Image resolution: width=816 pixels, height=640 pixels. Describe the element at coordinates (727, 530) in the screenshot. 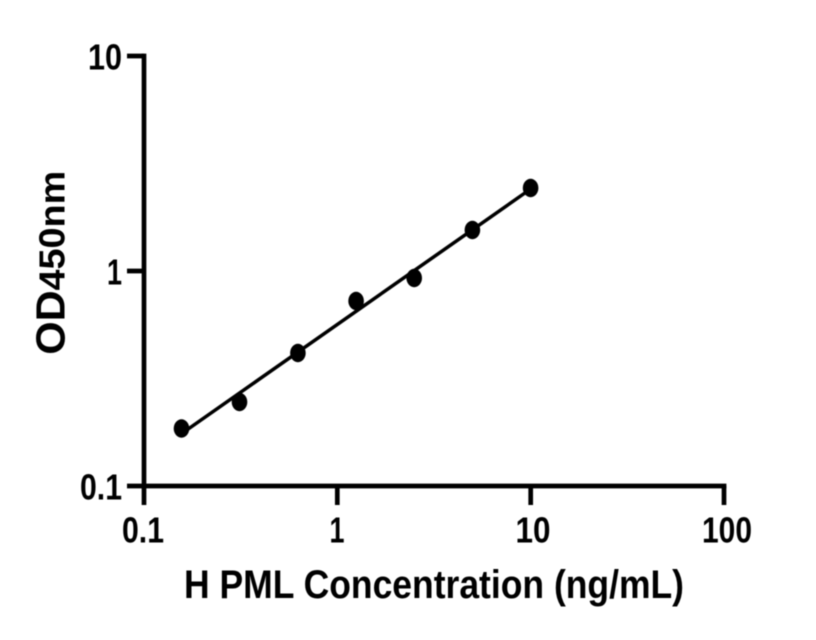

I see `svg-text: 100` at that location.